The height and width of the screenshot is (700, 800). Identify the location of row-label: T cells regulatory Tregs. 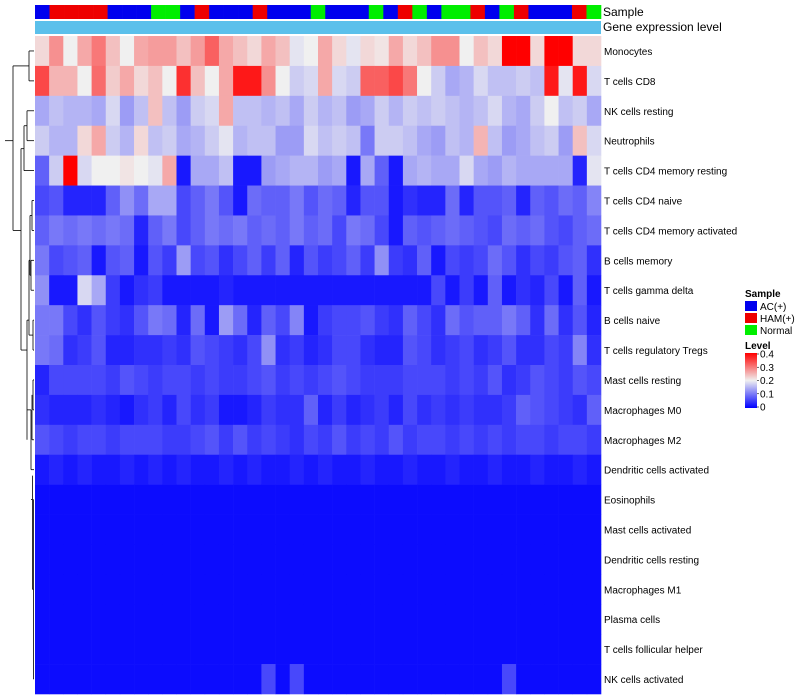
(656, 351).